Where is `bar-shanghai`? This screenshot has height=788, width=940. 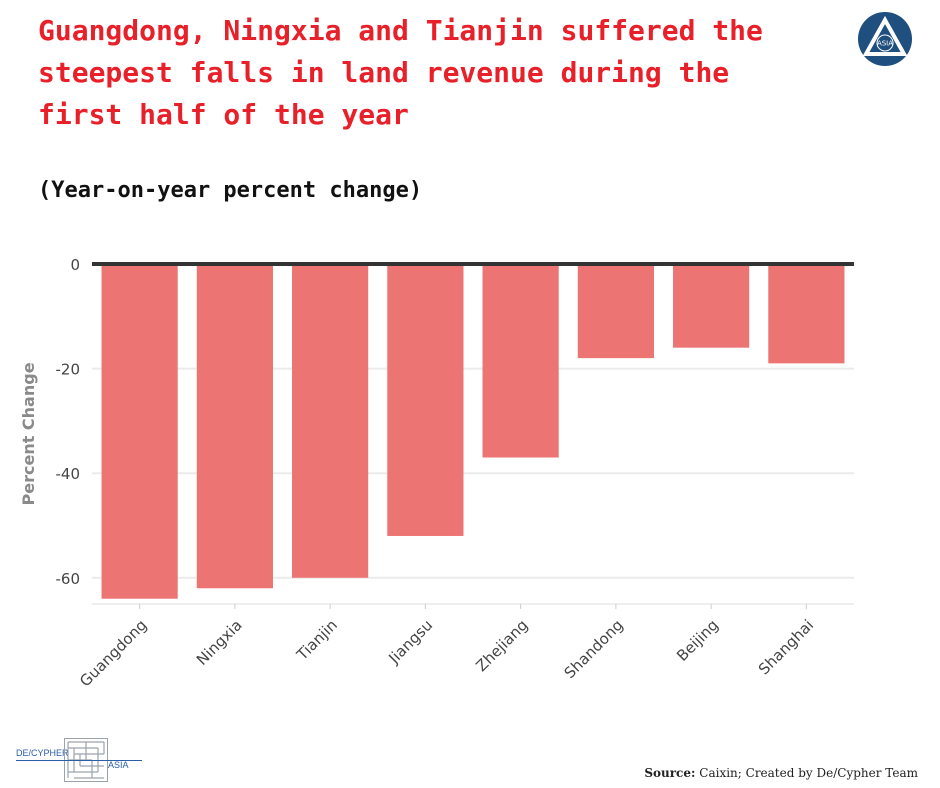 bar-shanghai is located at coordinates (806, 314).